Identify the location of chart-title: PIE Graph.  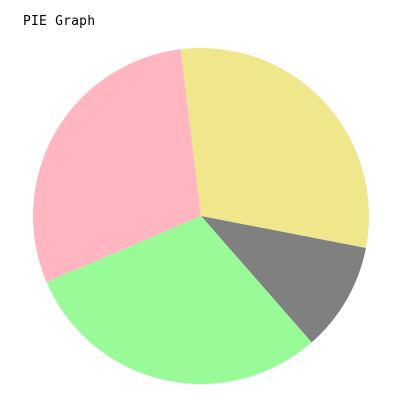
(59, 21).